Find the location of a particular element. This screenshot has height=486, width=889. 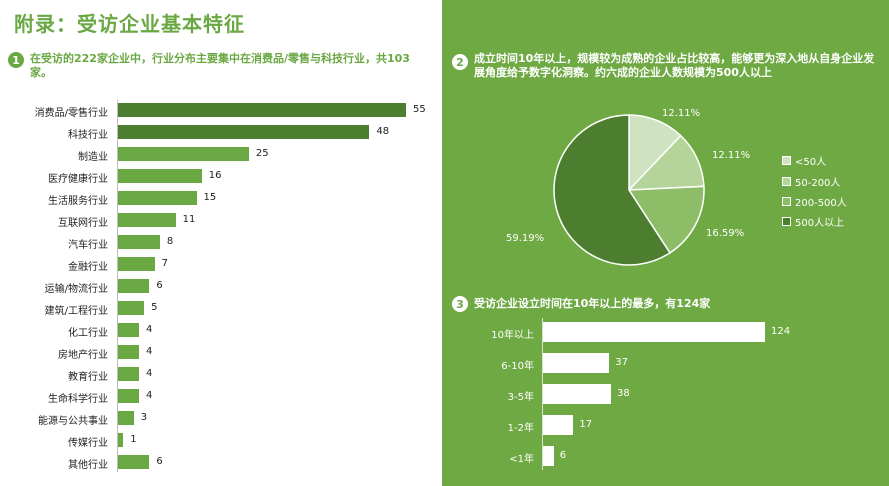

industry-value-label: 25 is located at coordinates (262, 153).